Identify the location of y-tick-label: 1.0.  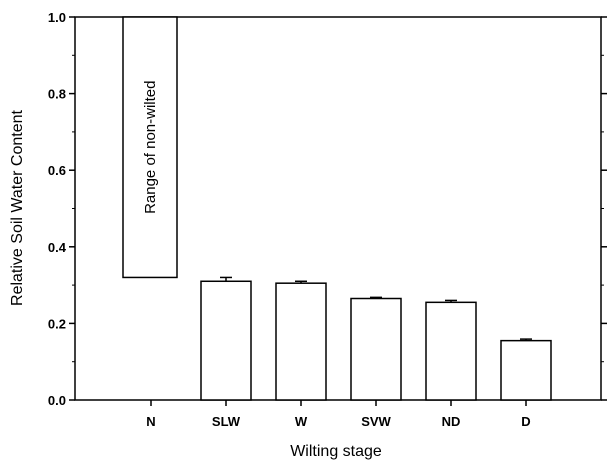
(57, 17).